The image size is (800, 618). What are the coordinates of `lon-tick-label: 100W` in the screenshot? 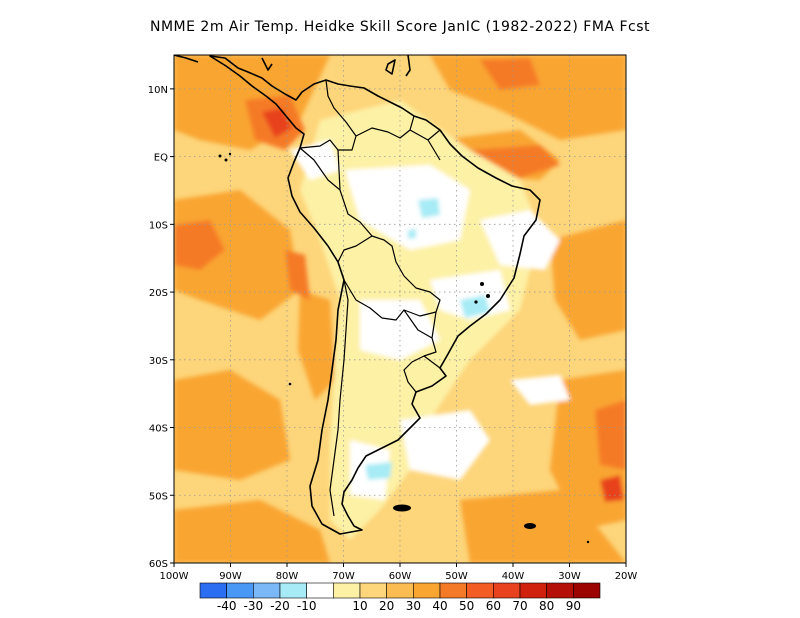 It's located at (174, 576).